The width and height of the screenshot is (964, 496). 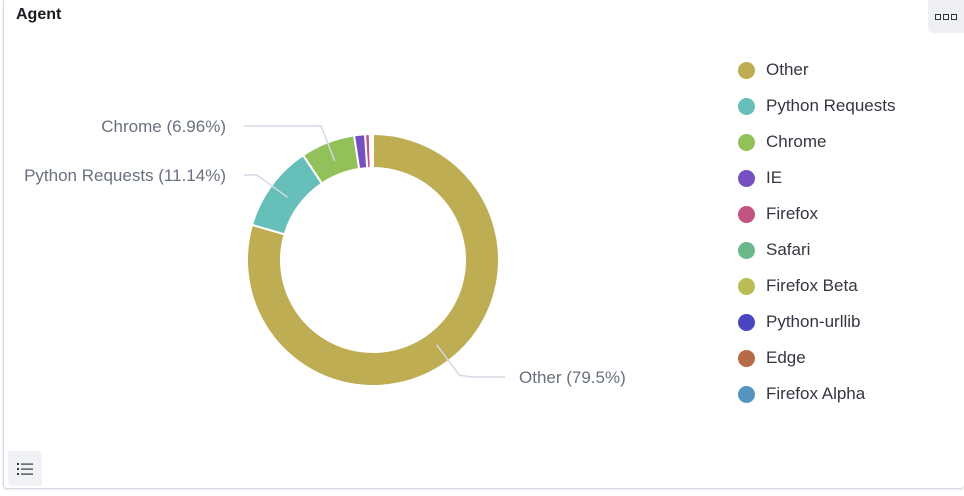 I want to click on legend-label: Firefox Alpha, so click(x=816, y=393).